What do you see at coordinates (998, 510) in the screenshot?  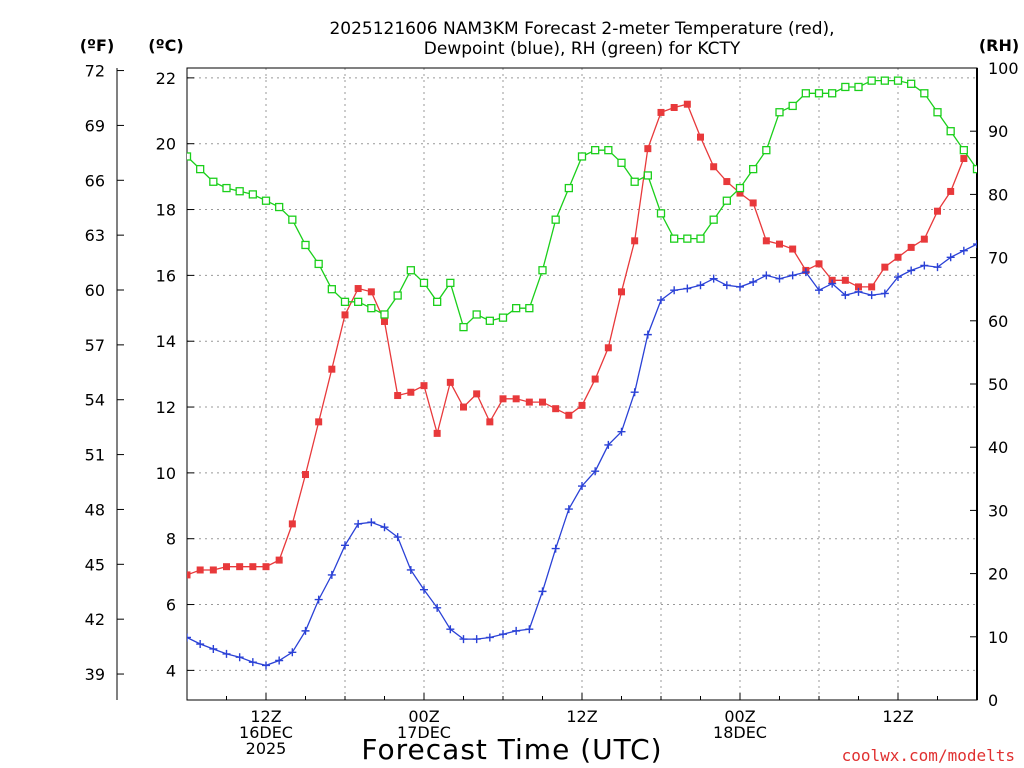 I see `rh-tick-label: 30` at bounding box center [998, 510].